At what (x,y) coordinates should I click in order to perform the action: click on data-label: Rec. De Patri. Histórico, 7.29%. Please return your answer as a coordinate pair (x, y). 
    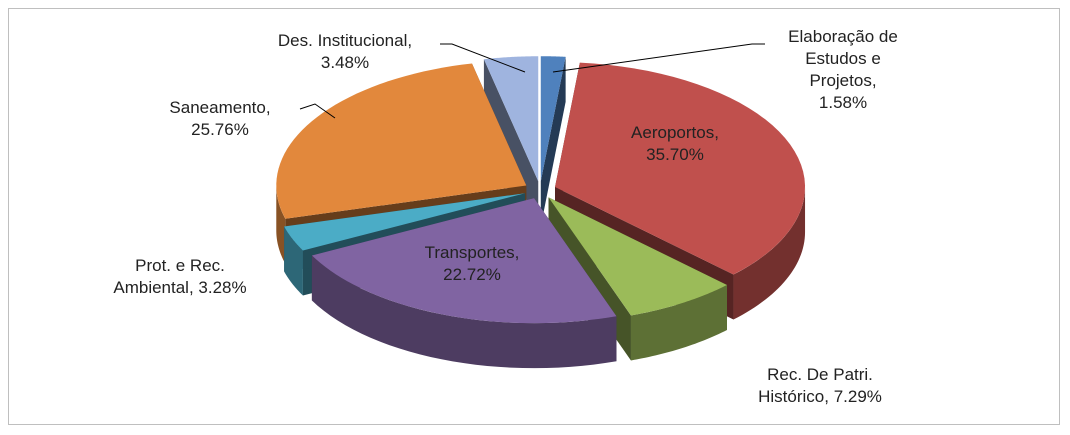
    Looking at the image, I should click on (820, 386).